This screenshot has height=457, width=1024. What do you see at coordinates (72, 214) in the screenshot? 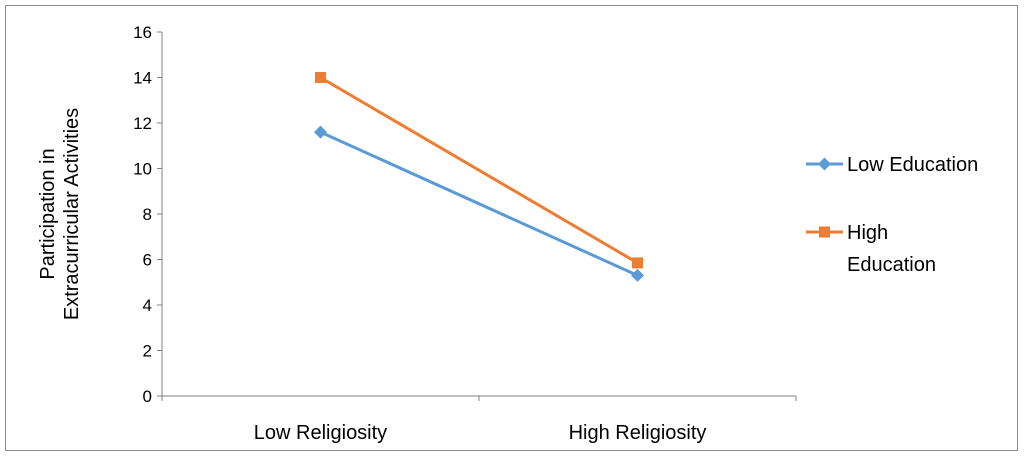
I see `y-axis-title-line: Extracurricular Activities` at bounding box center [72, 214].